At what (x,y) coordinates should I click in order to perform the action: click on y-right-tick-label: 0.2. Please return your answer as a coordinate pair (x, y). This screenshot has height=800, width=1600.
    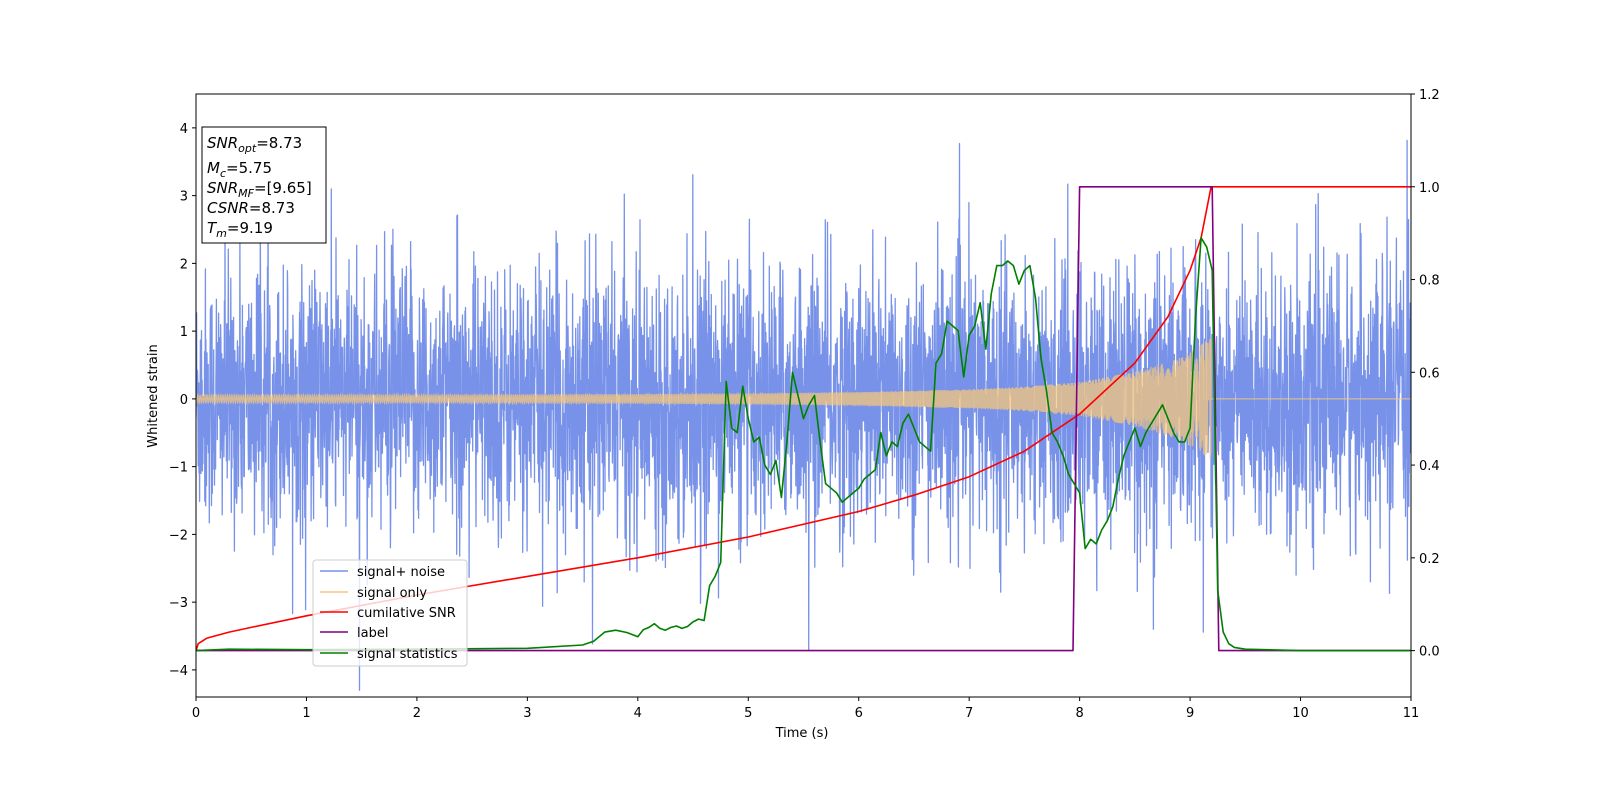
    Looking at the image, I should click on (1429, 559).